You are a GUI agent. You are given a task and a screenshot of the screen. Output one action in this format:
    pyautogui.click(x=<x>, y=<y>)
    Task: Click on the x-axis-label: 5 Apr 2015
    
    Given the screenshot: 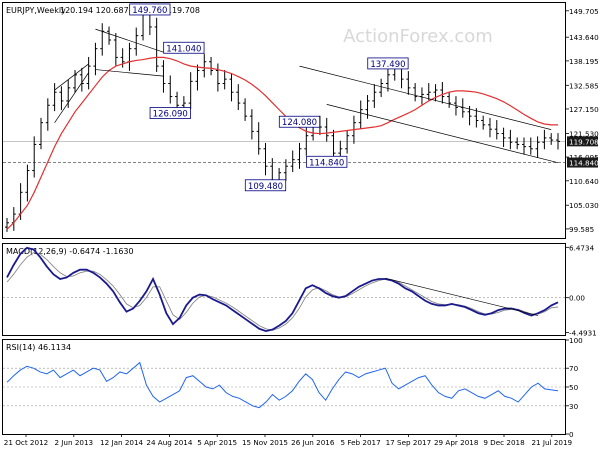 What is the action you would take?
    pyautogui.click(x=217, y=442)
    